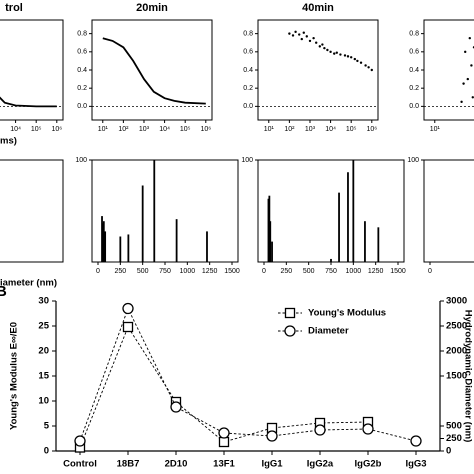  Describe the element at coordinates (28, 283) in the screenshot. I see `x-axis-label: iameter (nm)` at that location.